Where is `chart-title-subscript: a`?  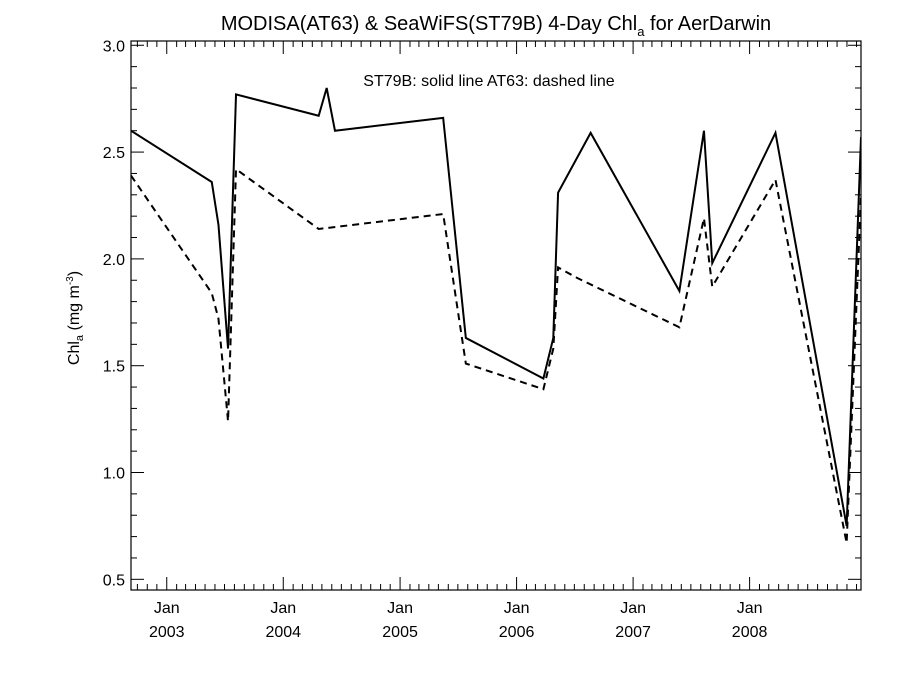
chart-title-subscript: a is located at coordinates (641, 31).